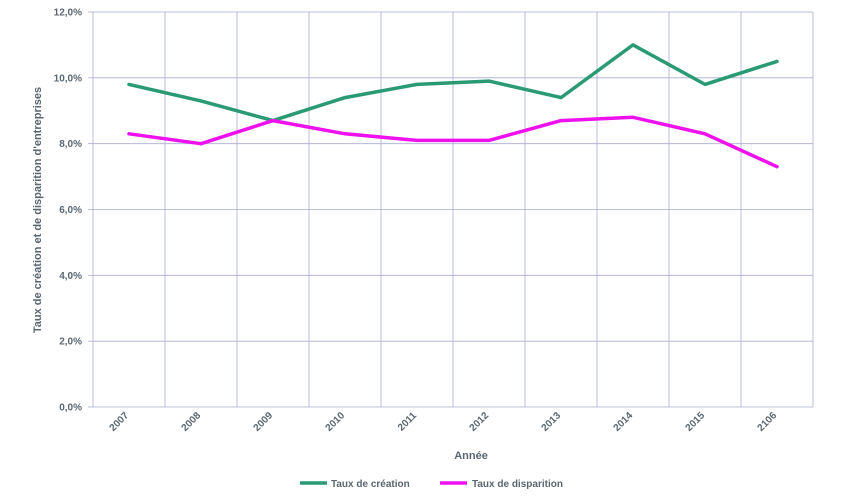 The width and height of the screenshot is (865, 500). What do you see at coordinates (453, 142) in the screenshot?
I see `series-line-disparition` at bounding box center [453, 142].